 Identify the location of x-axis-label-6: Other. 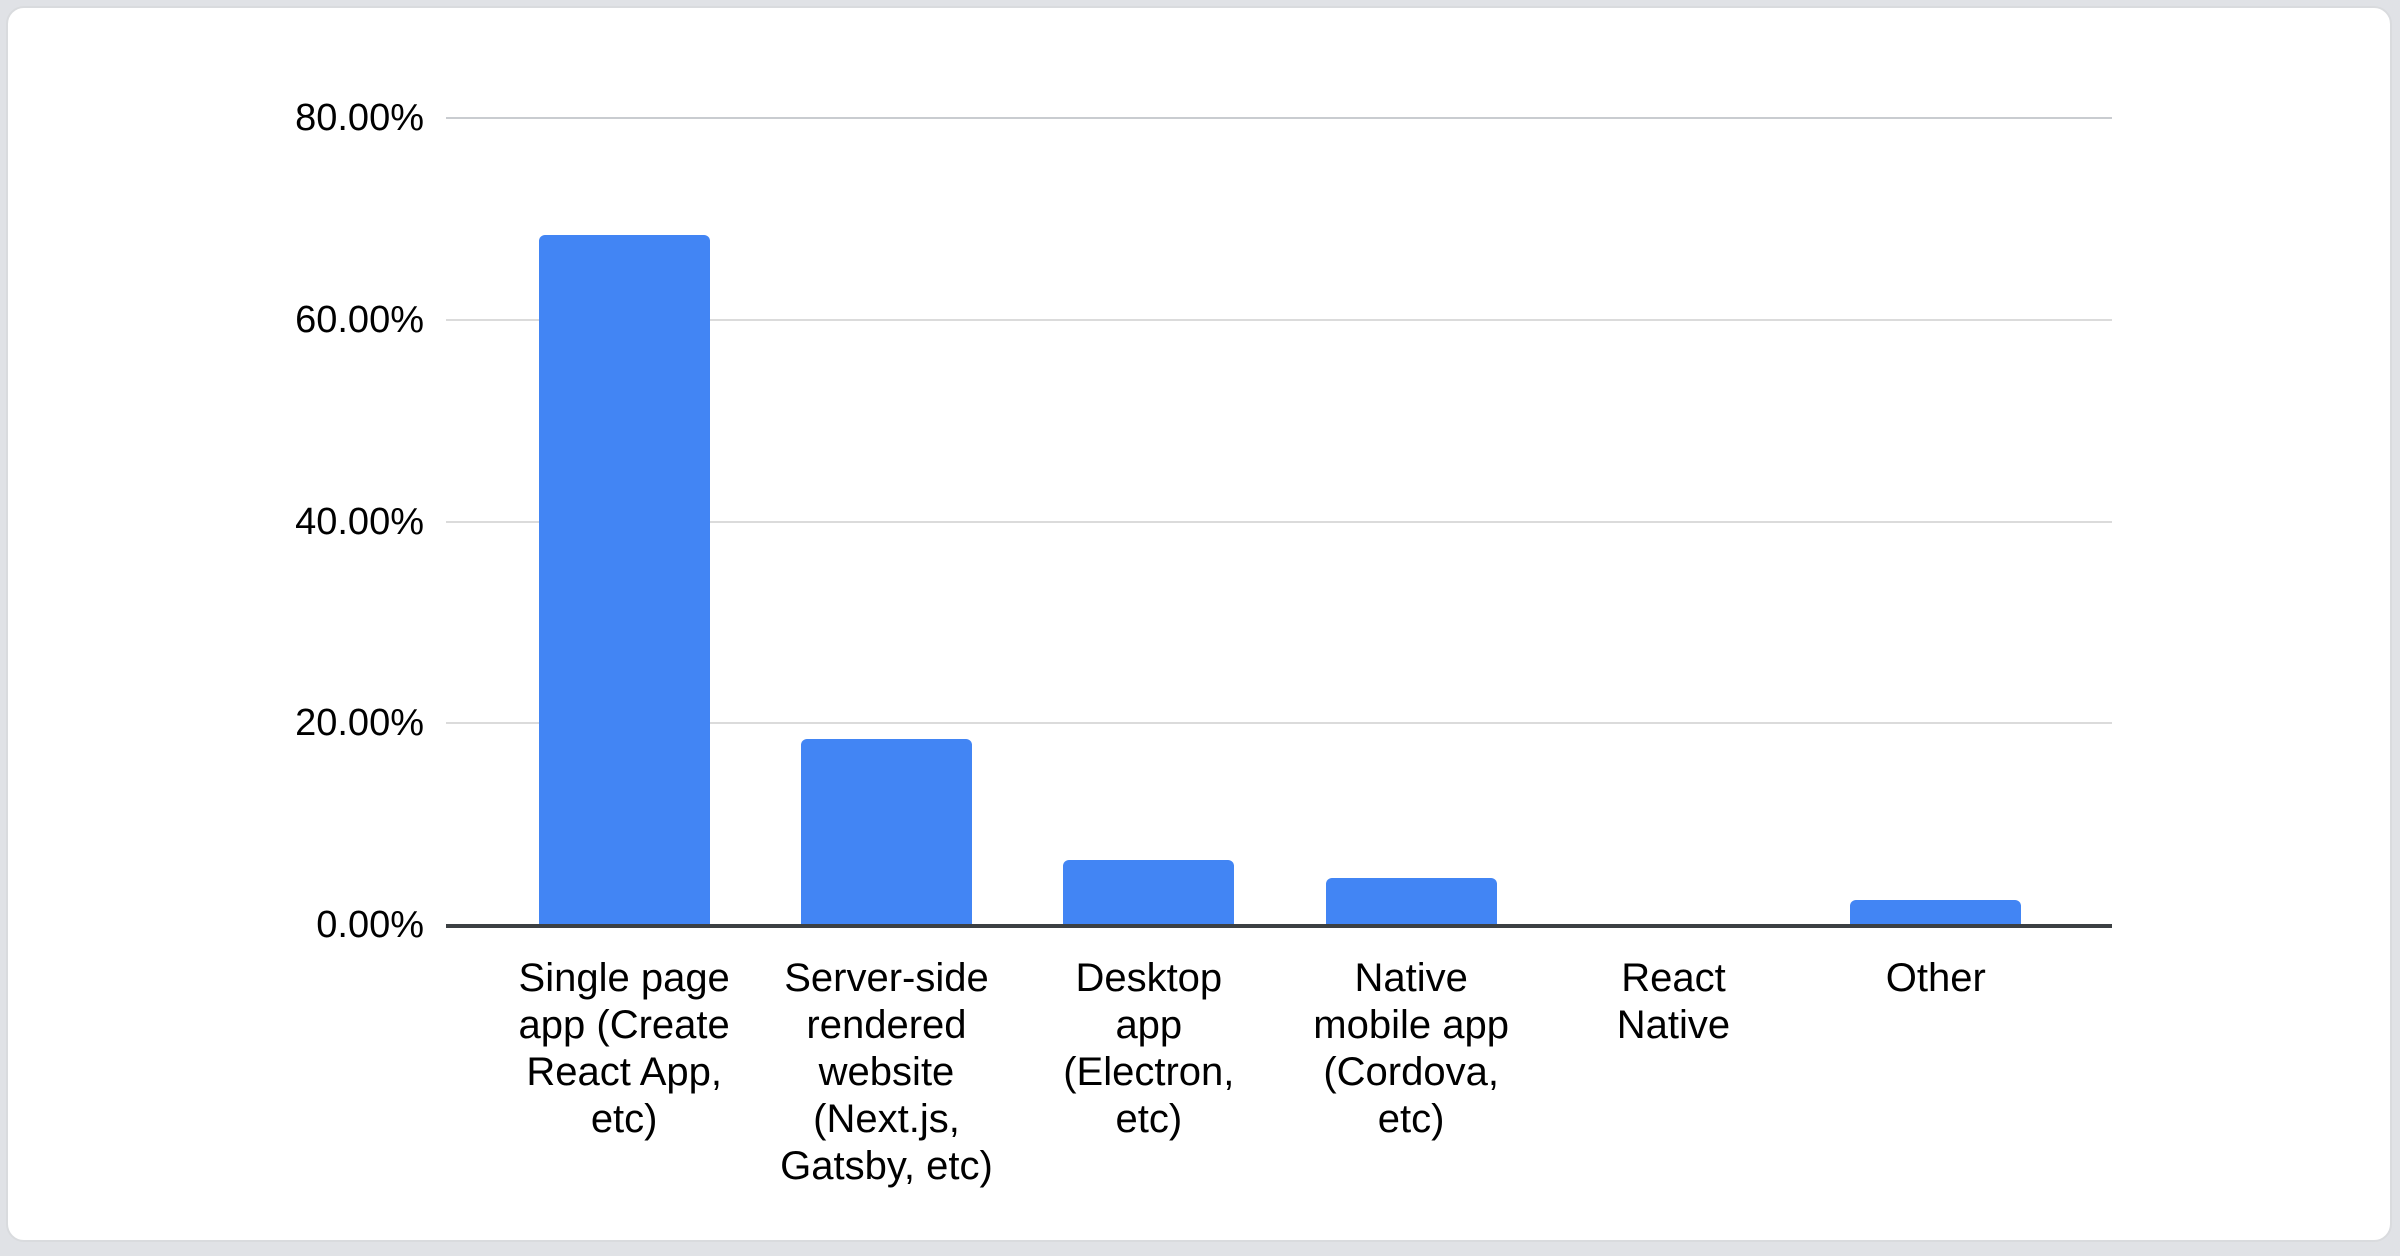
(1935, 978).